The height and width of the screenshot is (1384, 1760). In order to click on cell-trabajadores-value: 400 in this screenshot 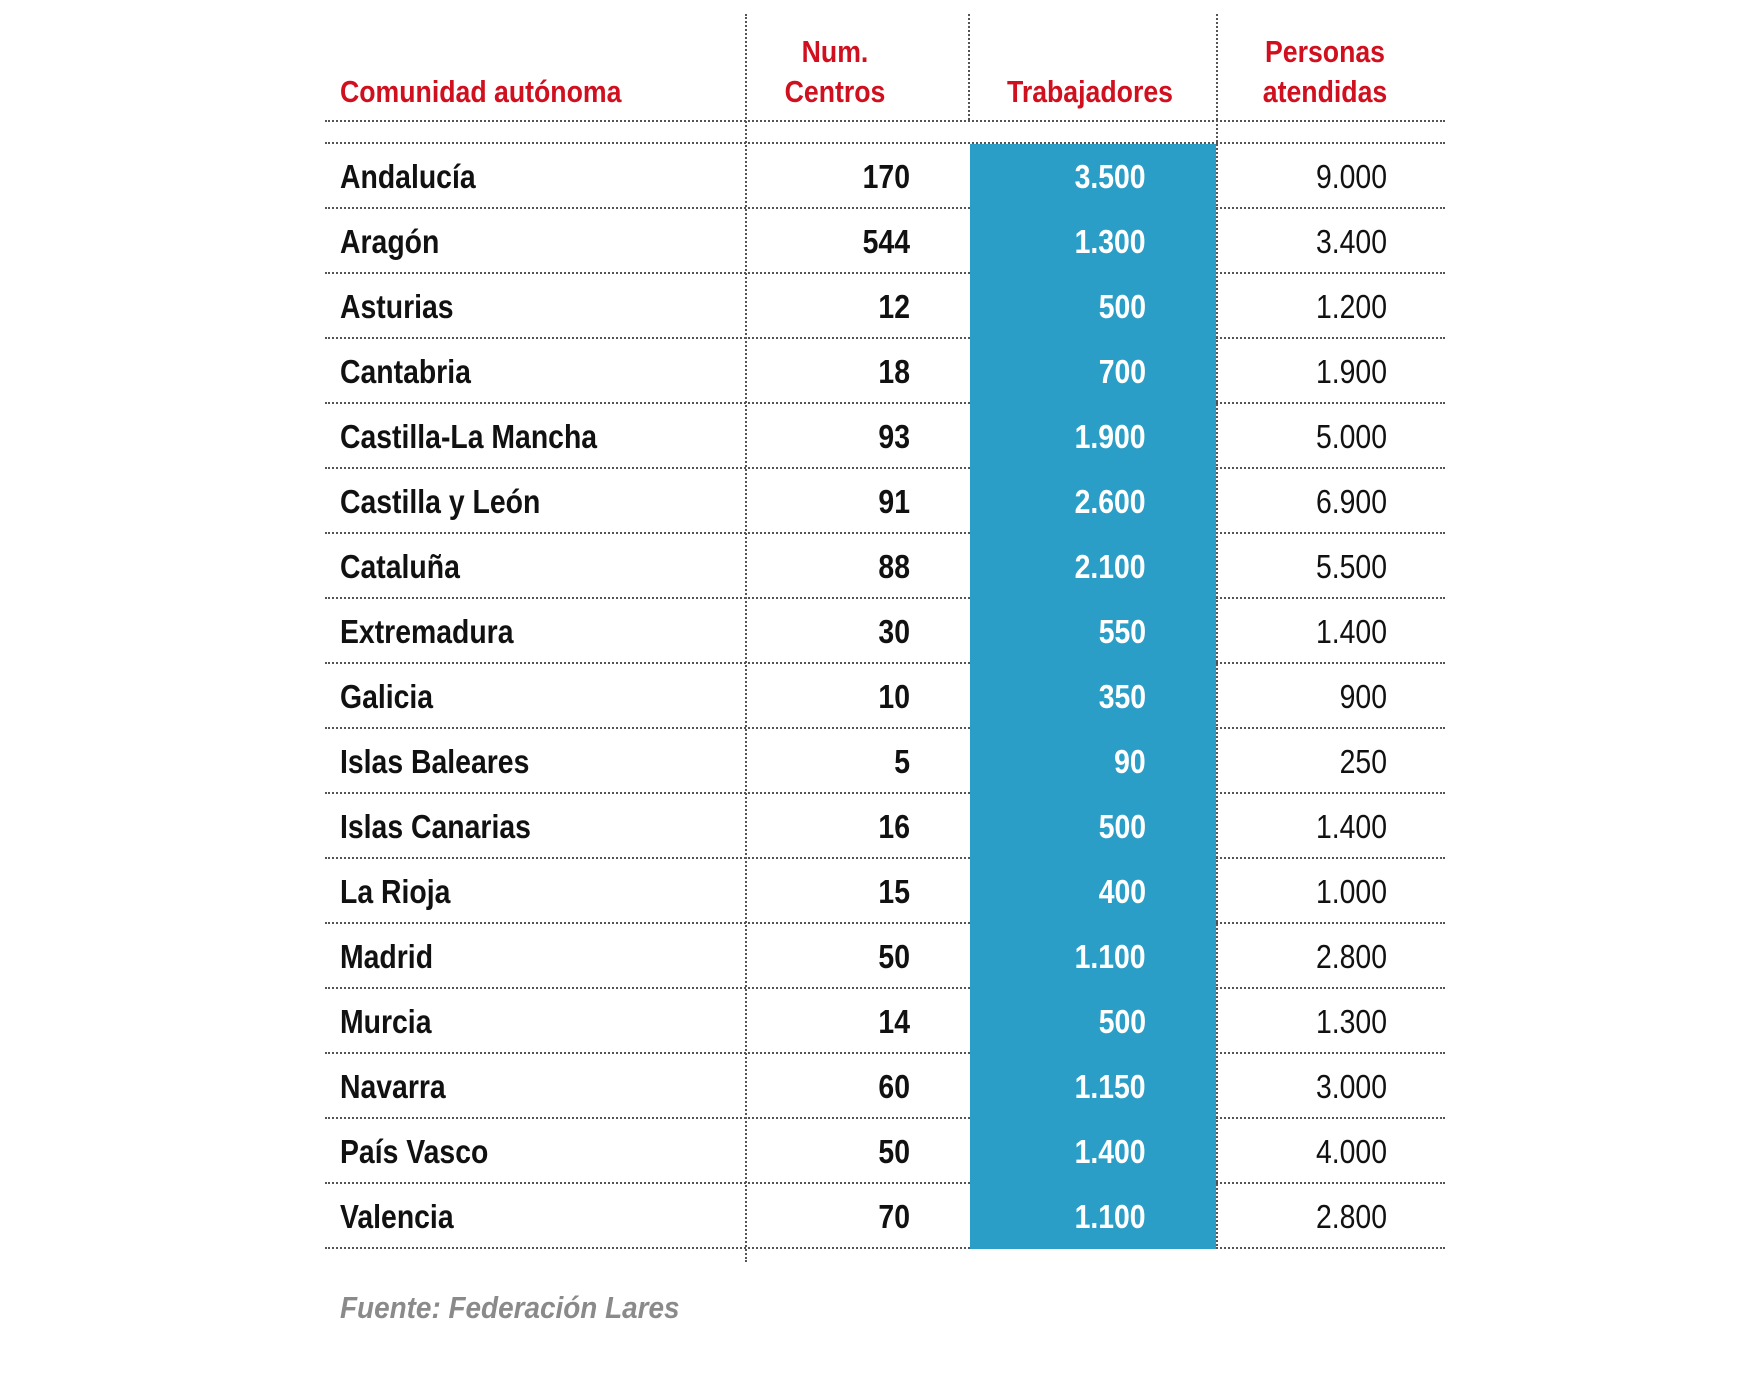, I will do `click(1122, 891)`.